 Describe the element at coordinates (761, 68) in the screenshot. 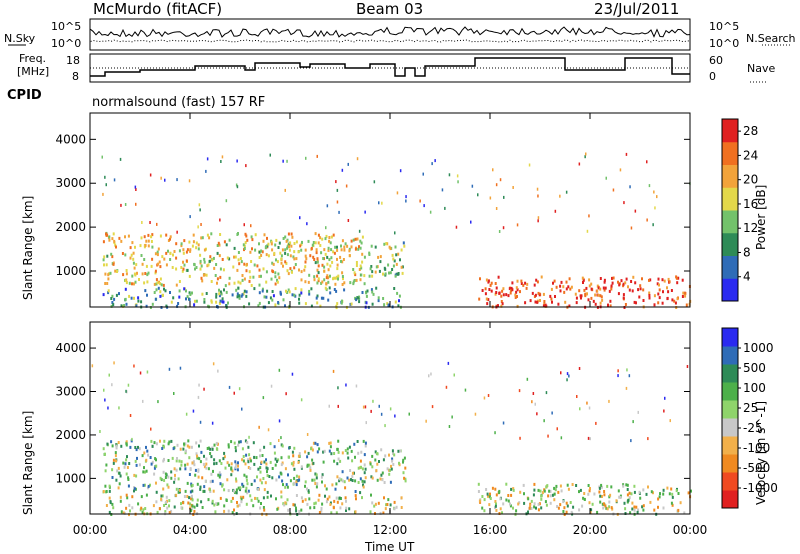

I see `nave-label: Nave` at that location.